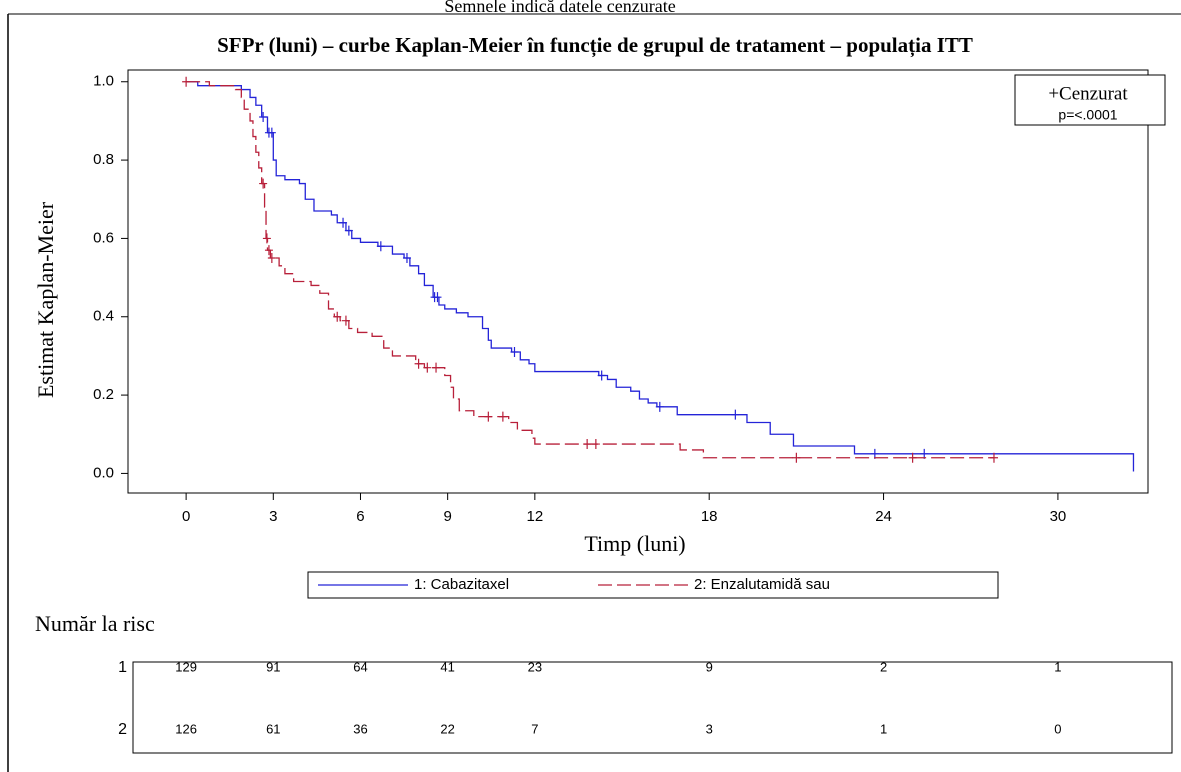  What do you see at coordinates (186, 666) in the screenshot?
I see `risk-count: 129` at bounding box center [186, 666].